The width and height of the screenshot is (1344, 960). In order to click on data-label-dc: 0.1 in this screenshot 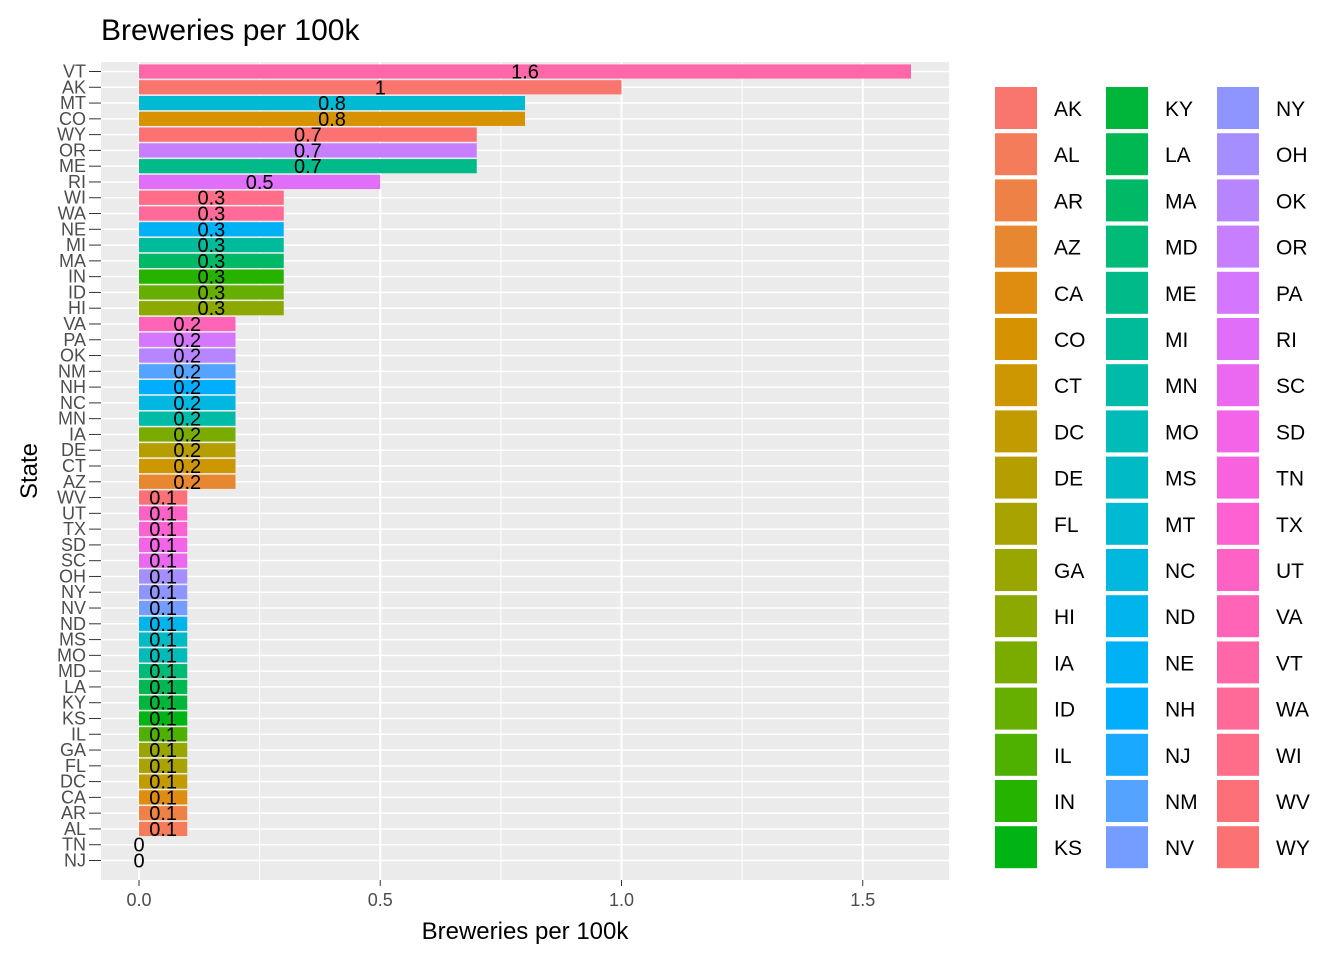, I will do `click(163, 783)`.